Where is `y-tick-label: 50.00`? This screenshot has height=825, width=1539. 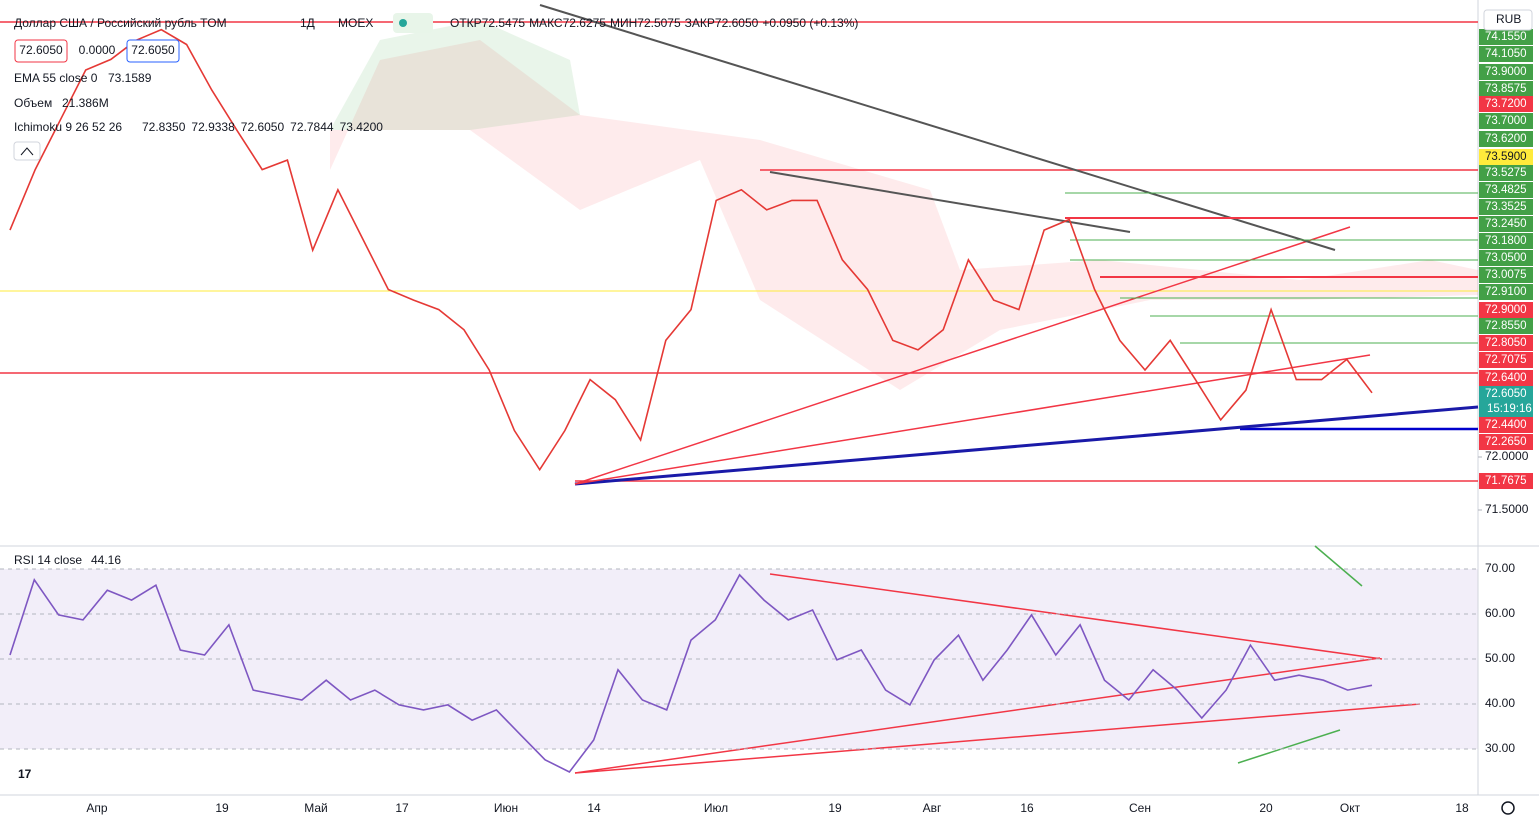
y-tick-label: 50.00 is located at coordinates (1500, 658).